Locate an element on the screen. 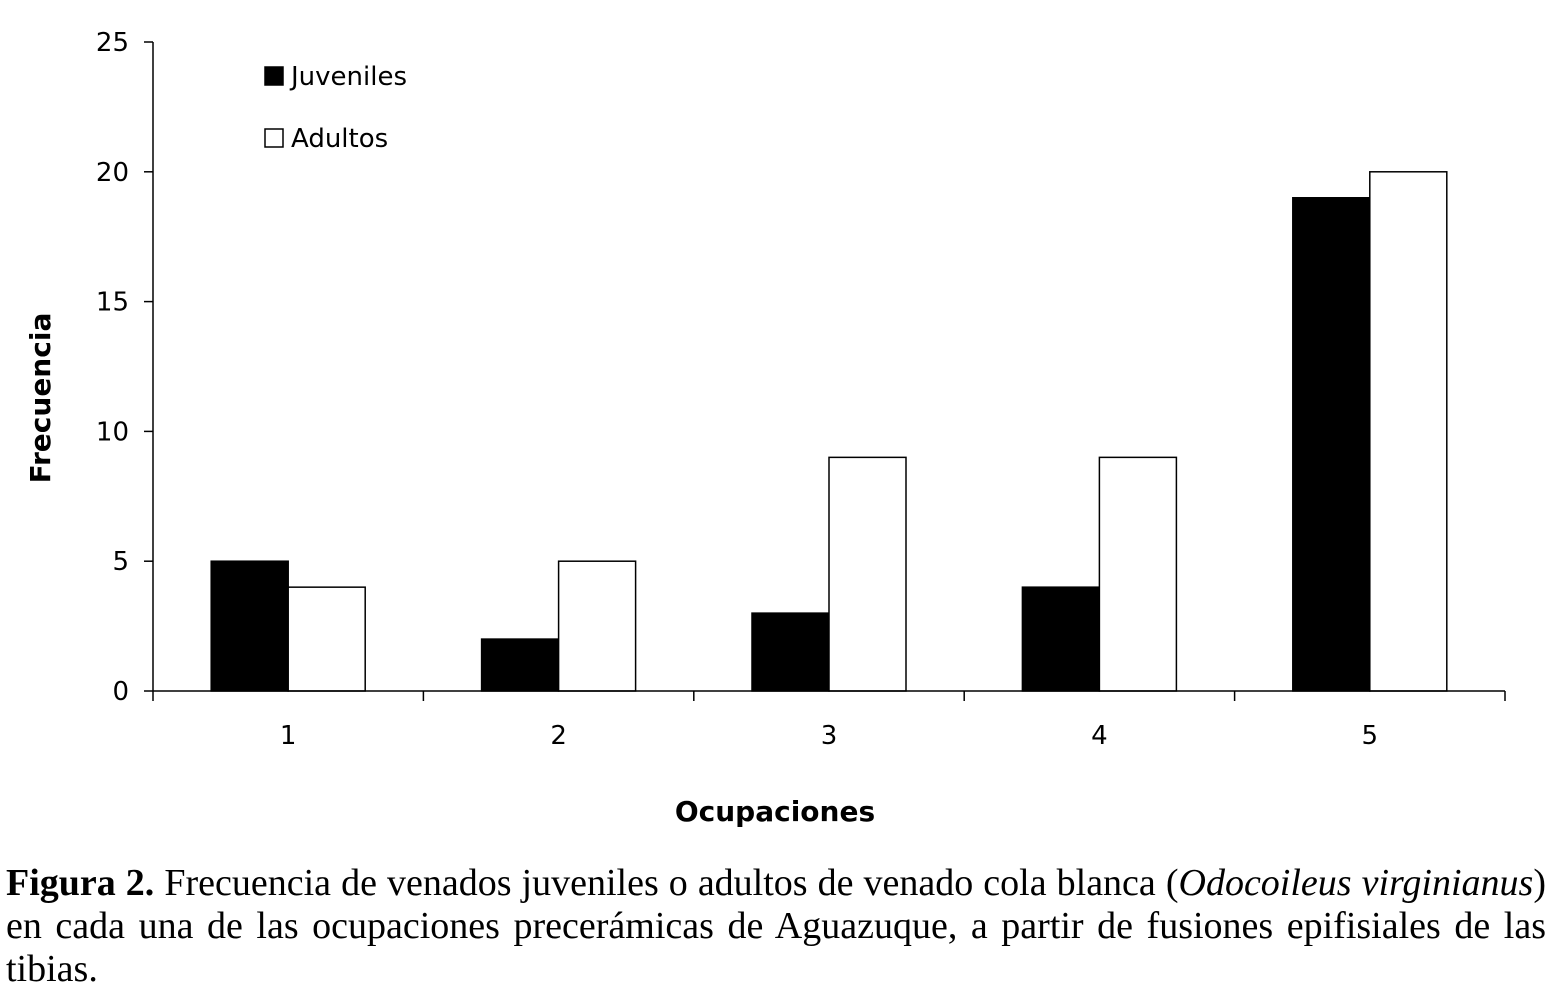  x-tick-label: 2 is located at coordinates (558, 736).